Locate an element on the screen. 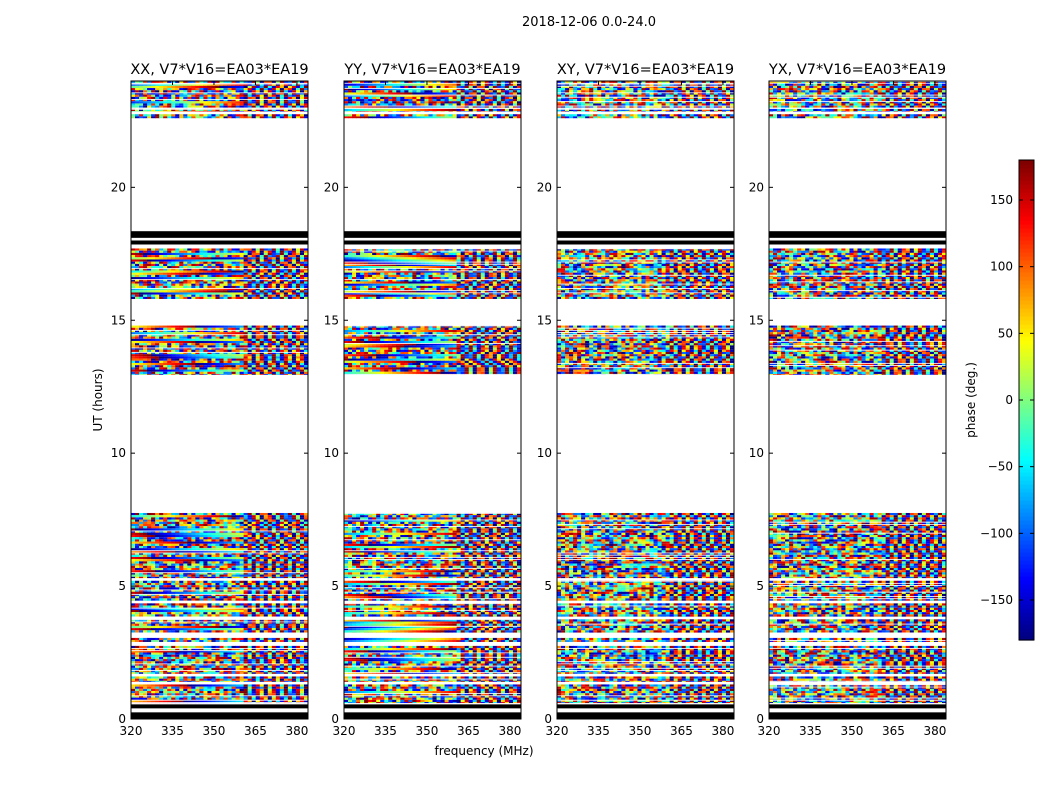 Image resolution: width=1050 pixels, height=800 pixels. panel-title: YY, V7*V16=EA03*EA19 is located at coordinates (431, 70).